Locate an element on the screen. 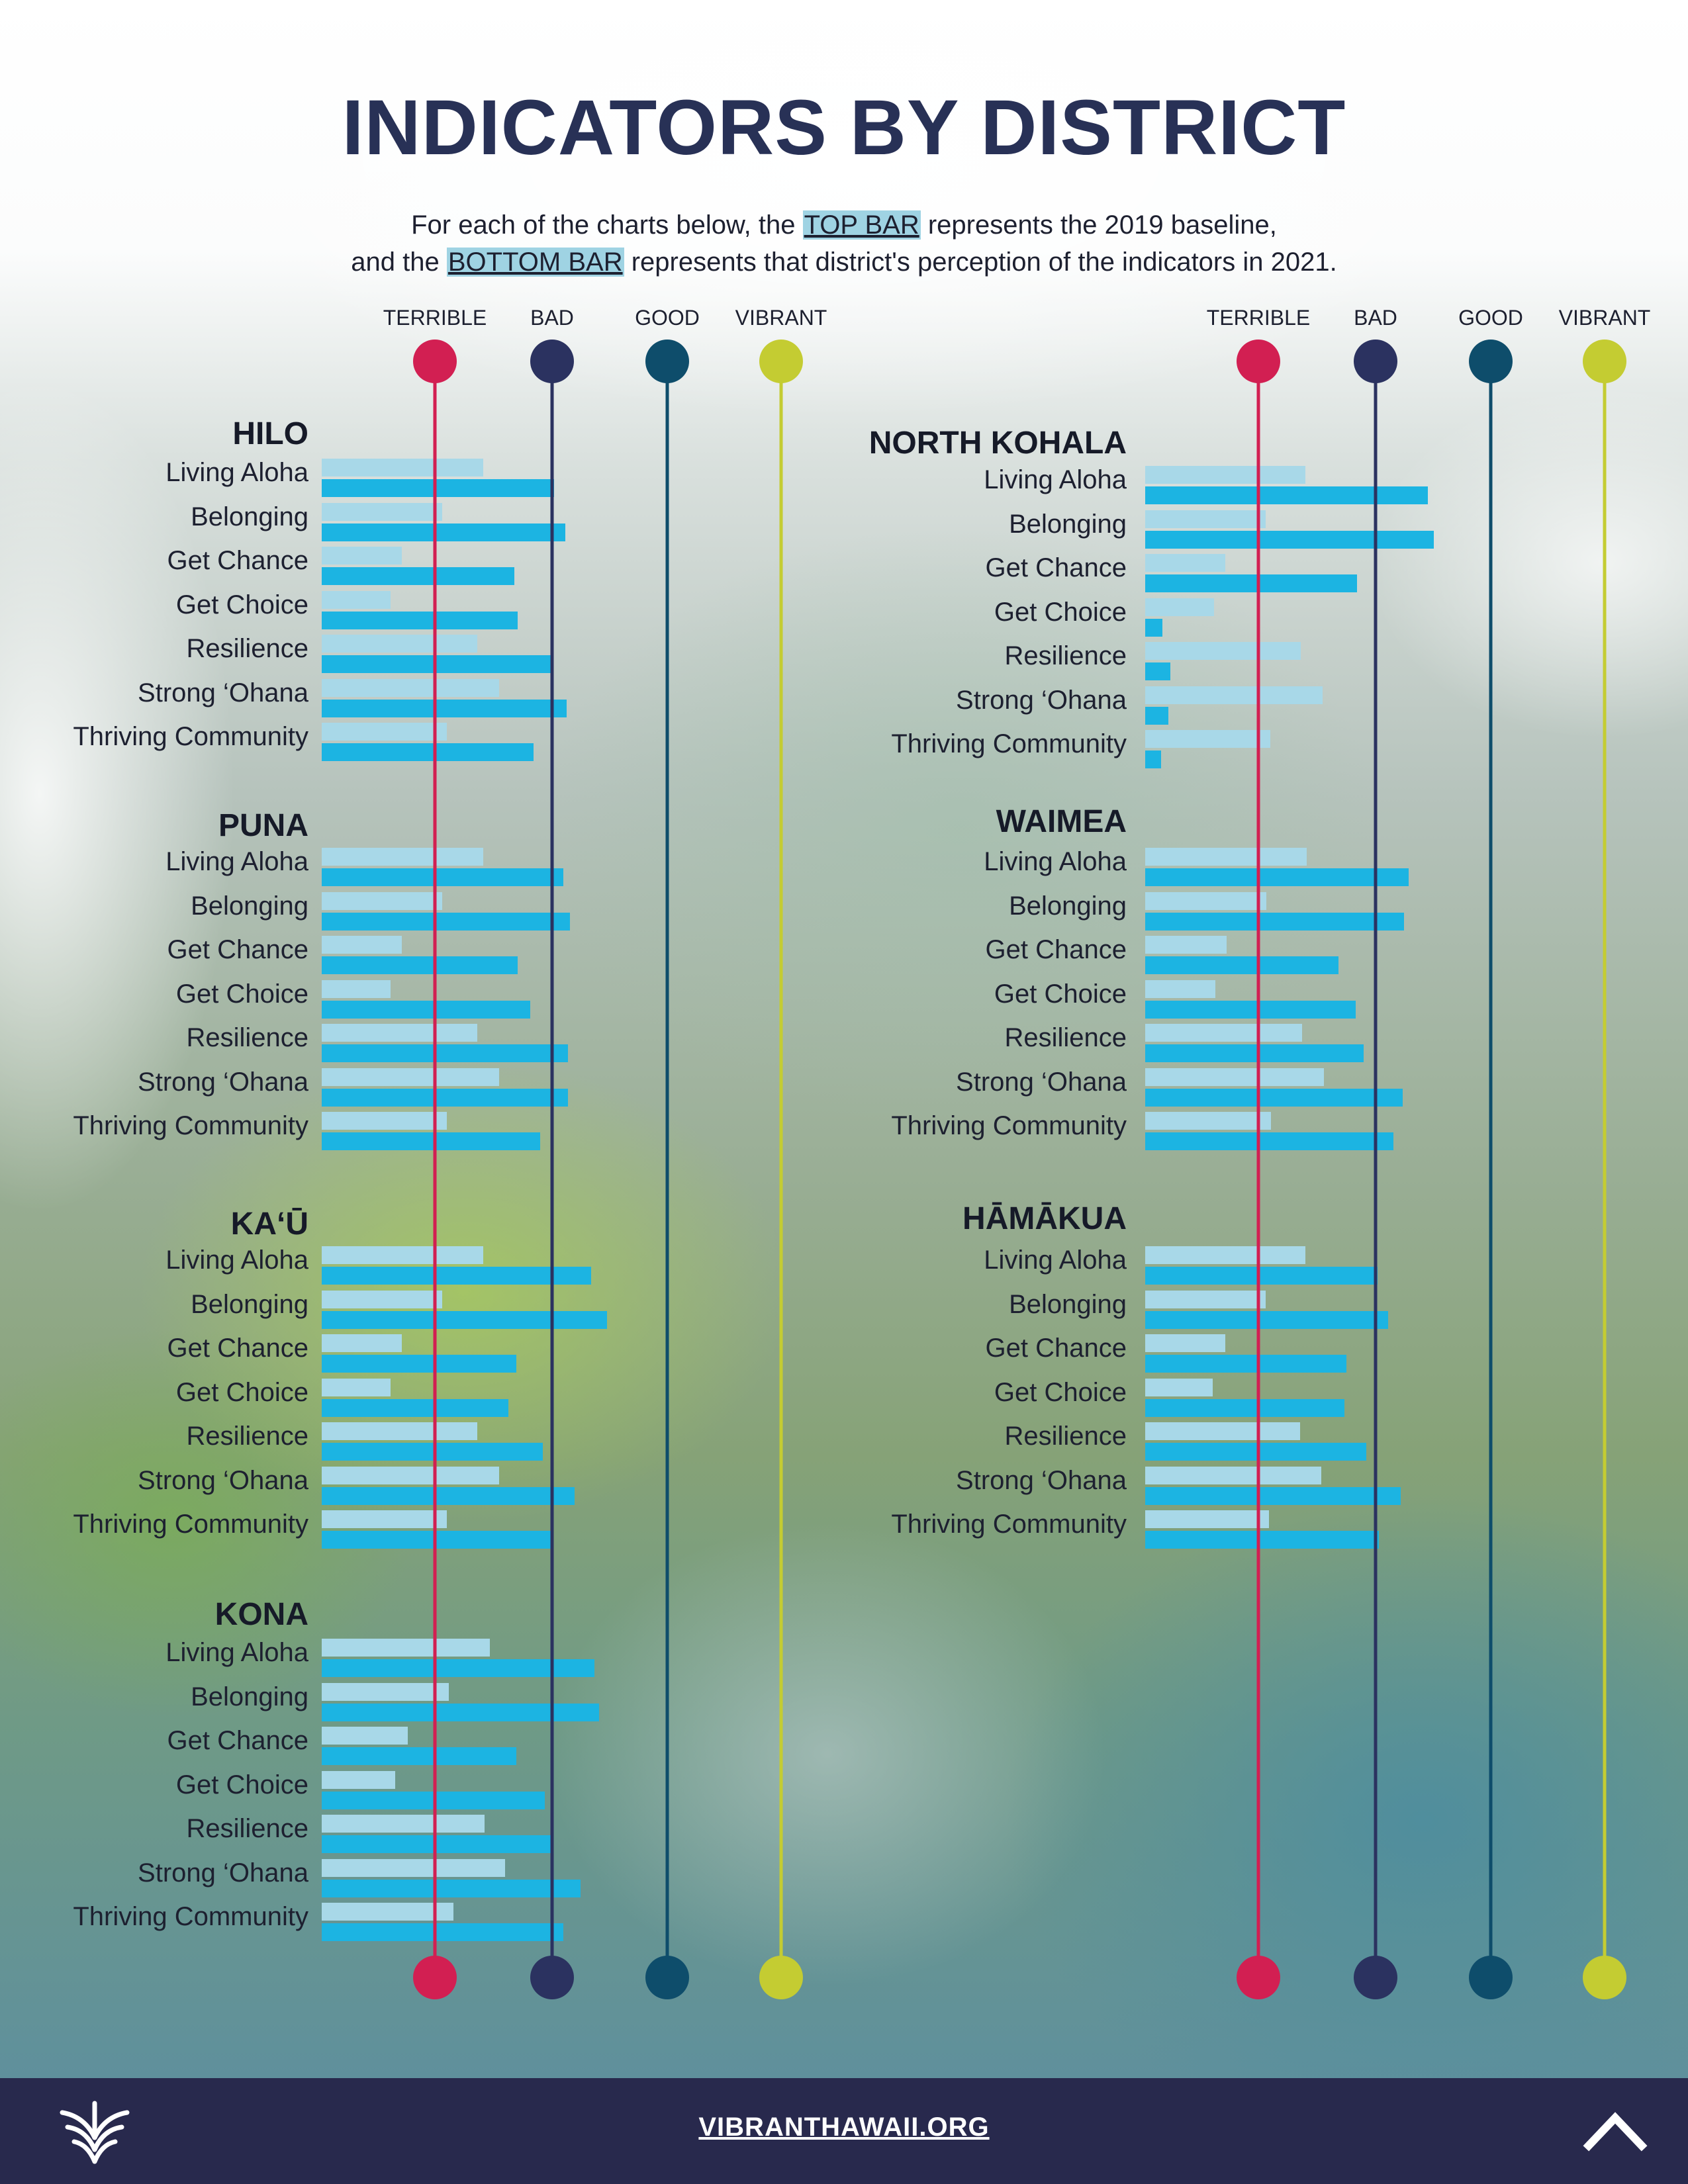 The height and width of the screenshot is (2184, 1688). bar-2021-puna-get-chance is located at coordinates (420, 965).